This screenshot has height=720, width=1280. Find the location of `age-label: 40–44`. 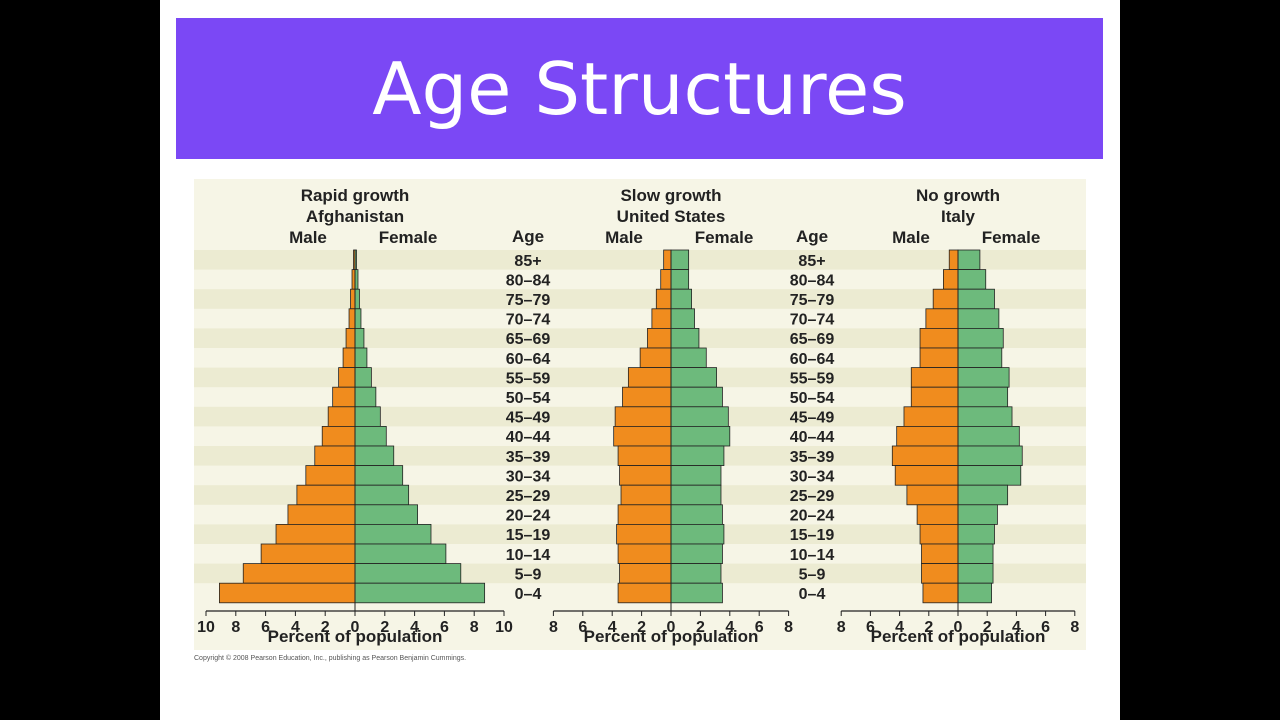

age-label: 40–44 is located at coordinates (528, 437).